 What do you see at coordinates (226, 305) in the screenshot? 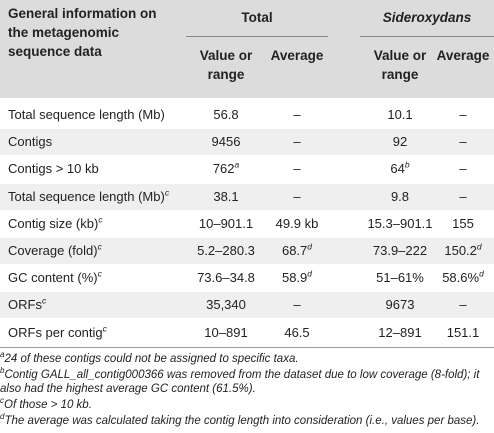
I see `cell-total-value: 35,340` at bounding box center [226, 305].